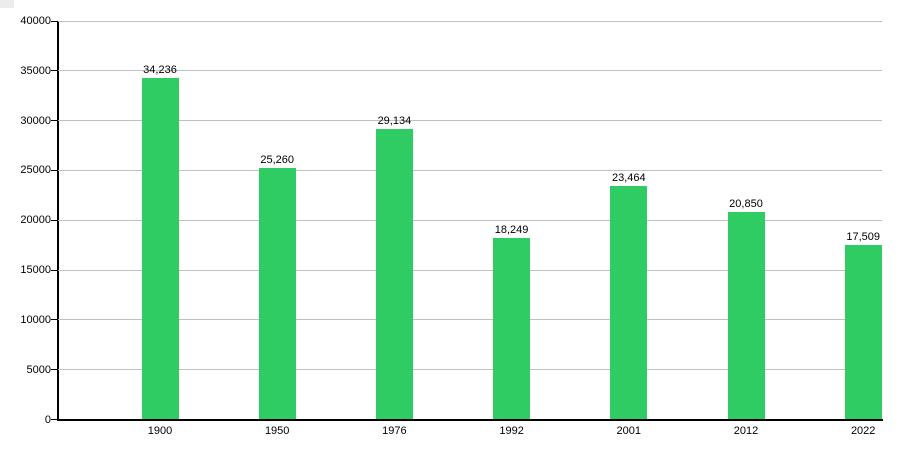  I want to click on y-tick-label: 30000, so click(35, 120).